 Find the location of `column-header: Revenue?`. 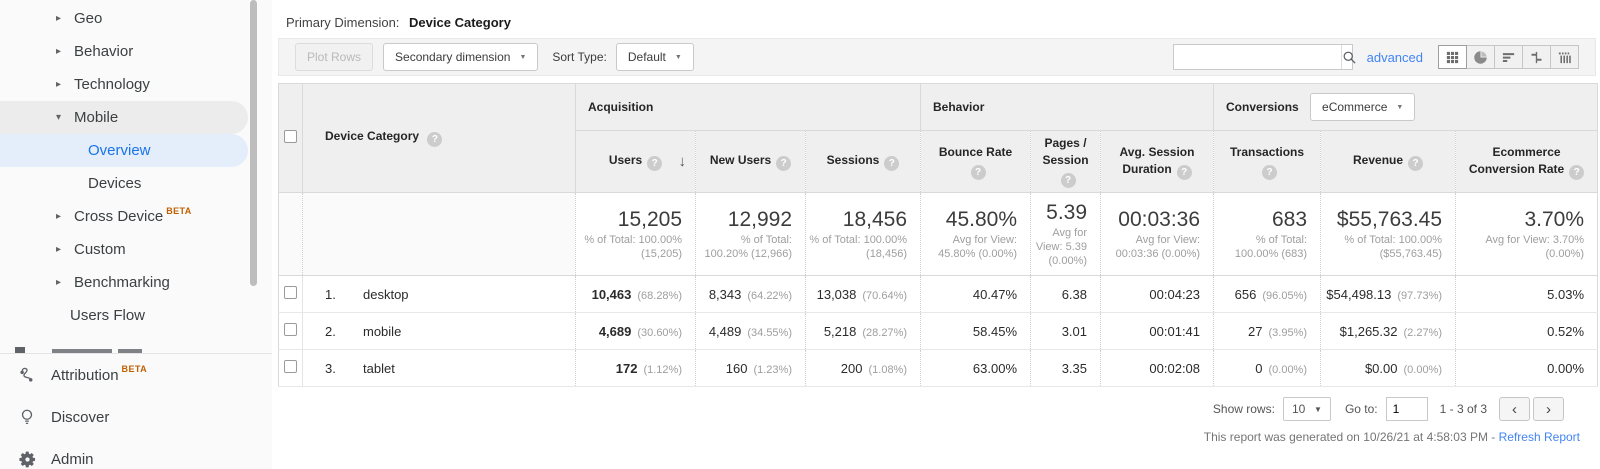

column-header: Revenue? is located at coordinates (1388, 161).